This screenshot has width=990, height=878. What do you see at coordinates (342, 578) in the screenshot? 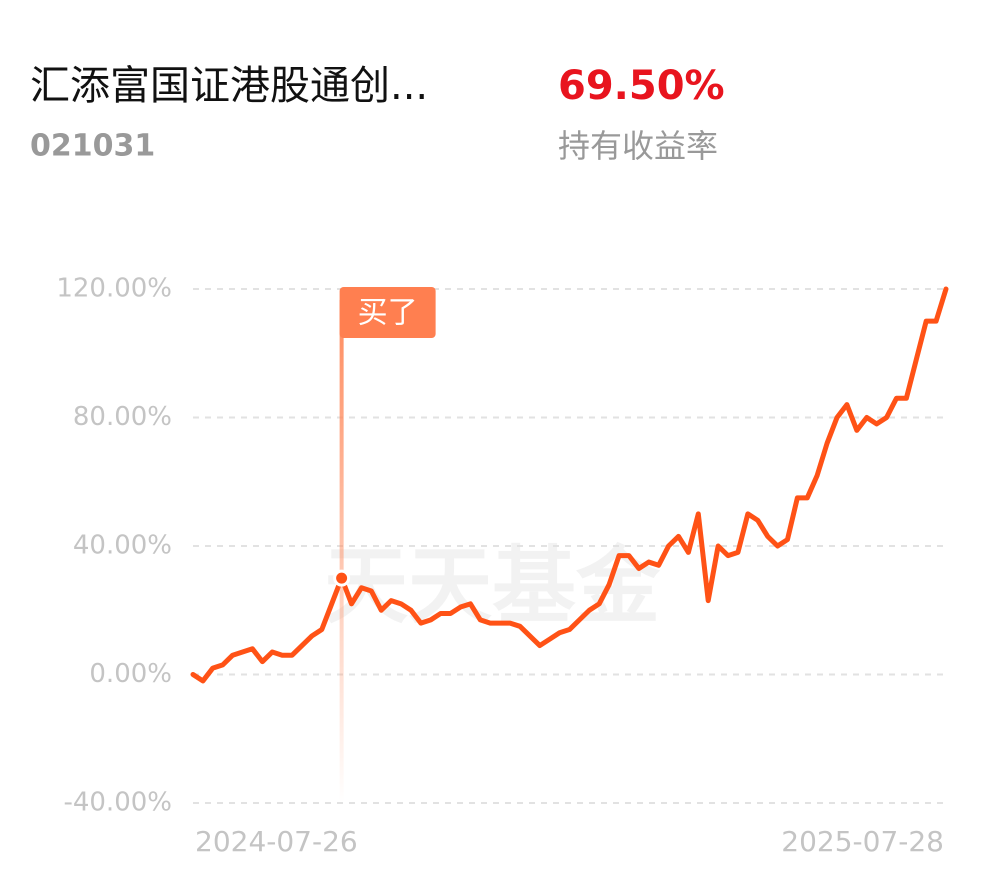
I see `buy-point` at bounding box center [342, 578].